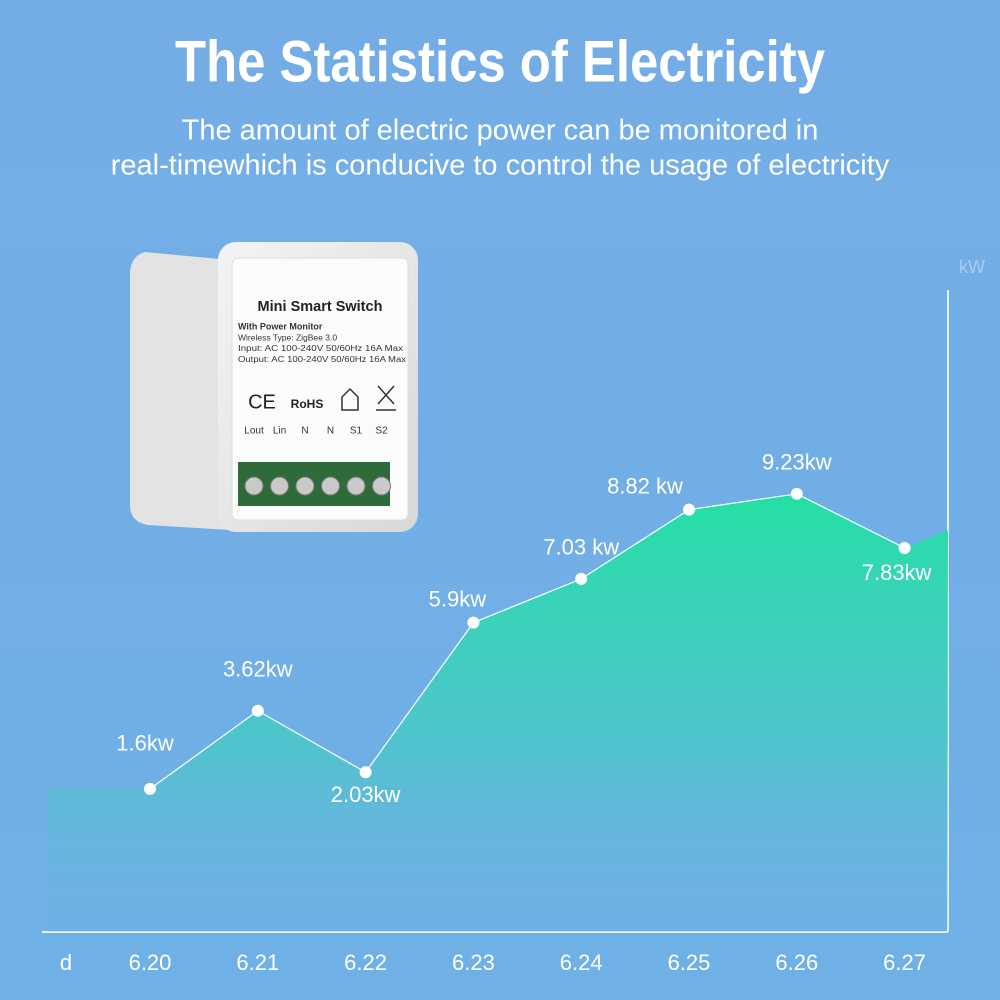  What do you see at coordinates (180, 391) in the screenshot?
I see `device-side` at bounding box center [180, 391].